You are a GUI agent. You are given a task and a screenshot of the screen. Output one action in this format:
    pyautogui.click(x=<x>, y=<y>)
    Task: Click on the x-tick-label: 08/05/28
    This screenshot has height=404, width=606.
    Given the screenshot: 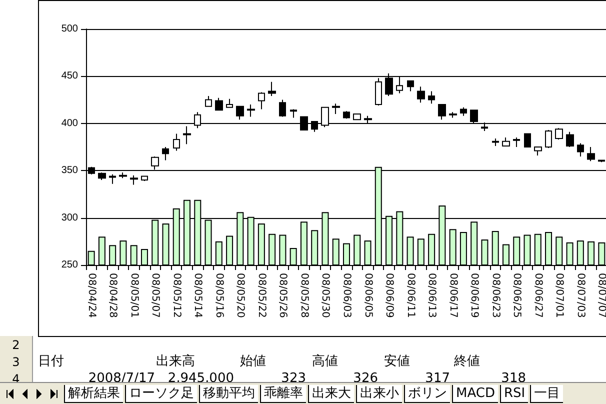 What is the action you would take?
    pyautogui.click(x=304, y=295)
    